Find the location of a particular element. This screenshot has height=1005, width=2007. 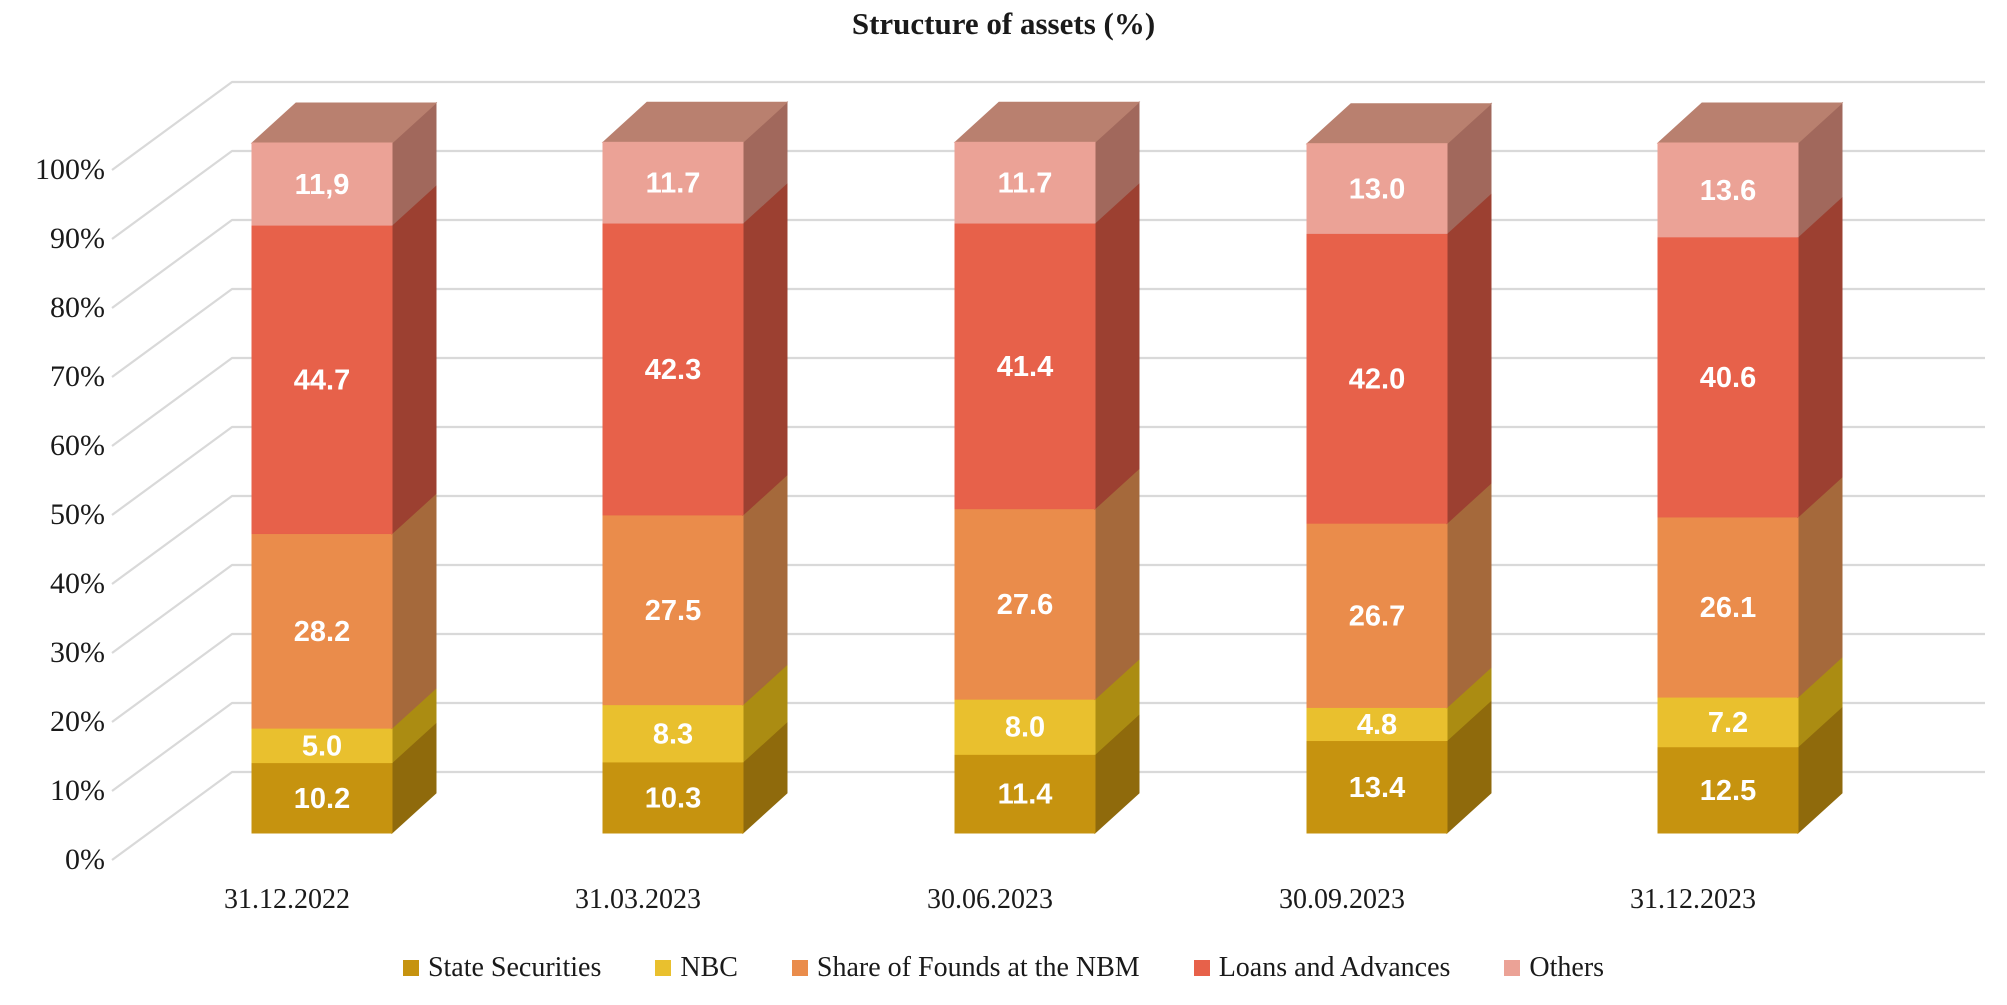

legend-swatch-nbc is located at coordinates (663, 968).